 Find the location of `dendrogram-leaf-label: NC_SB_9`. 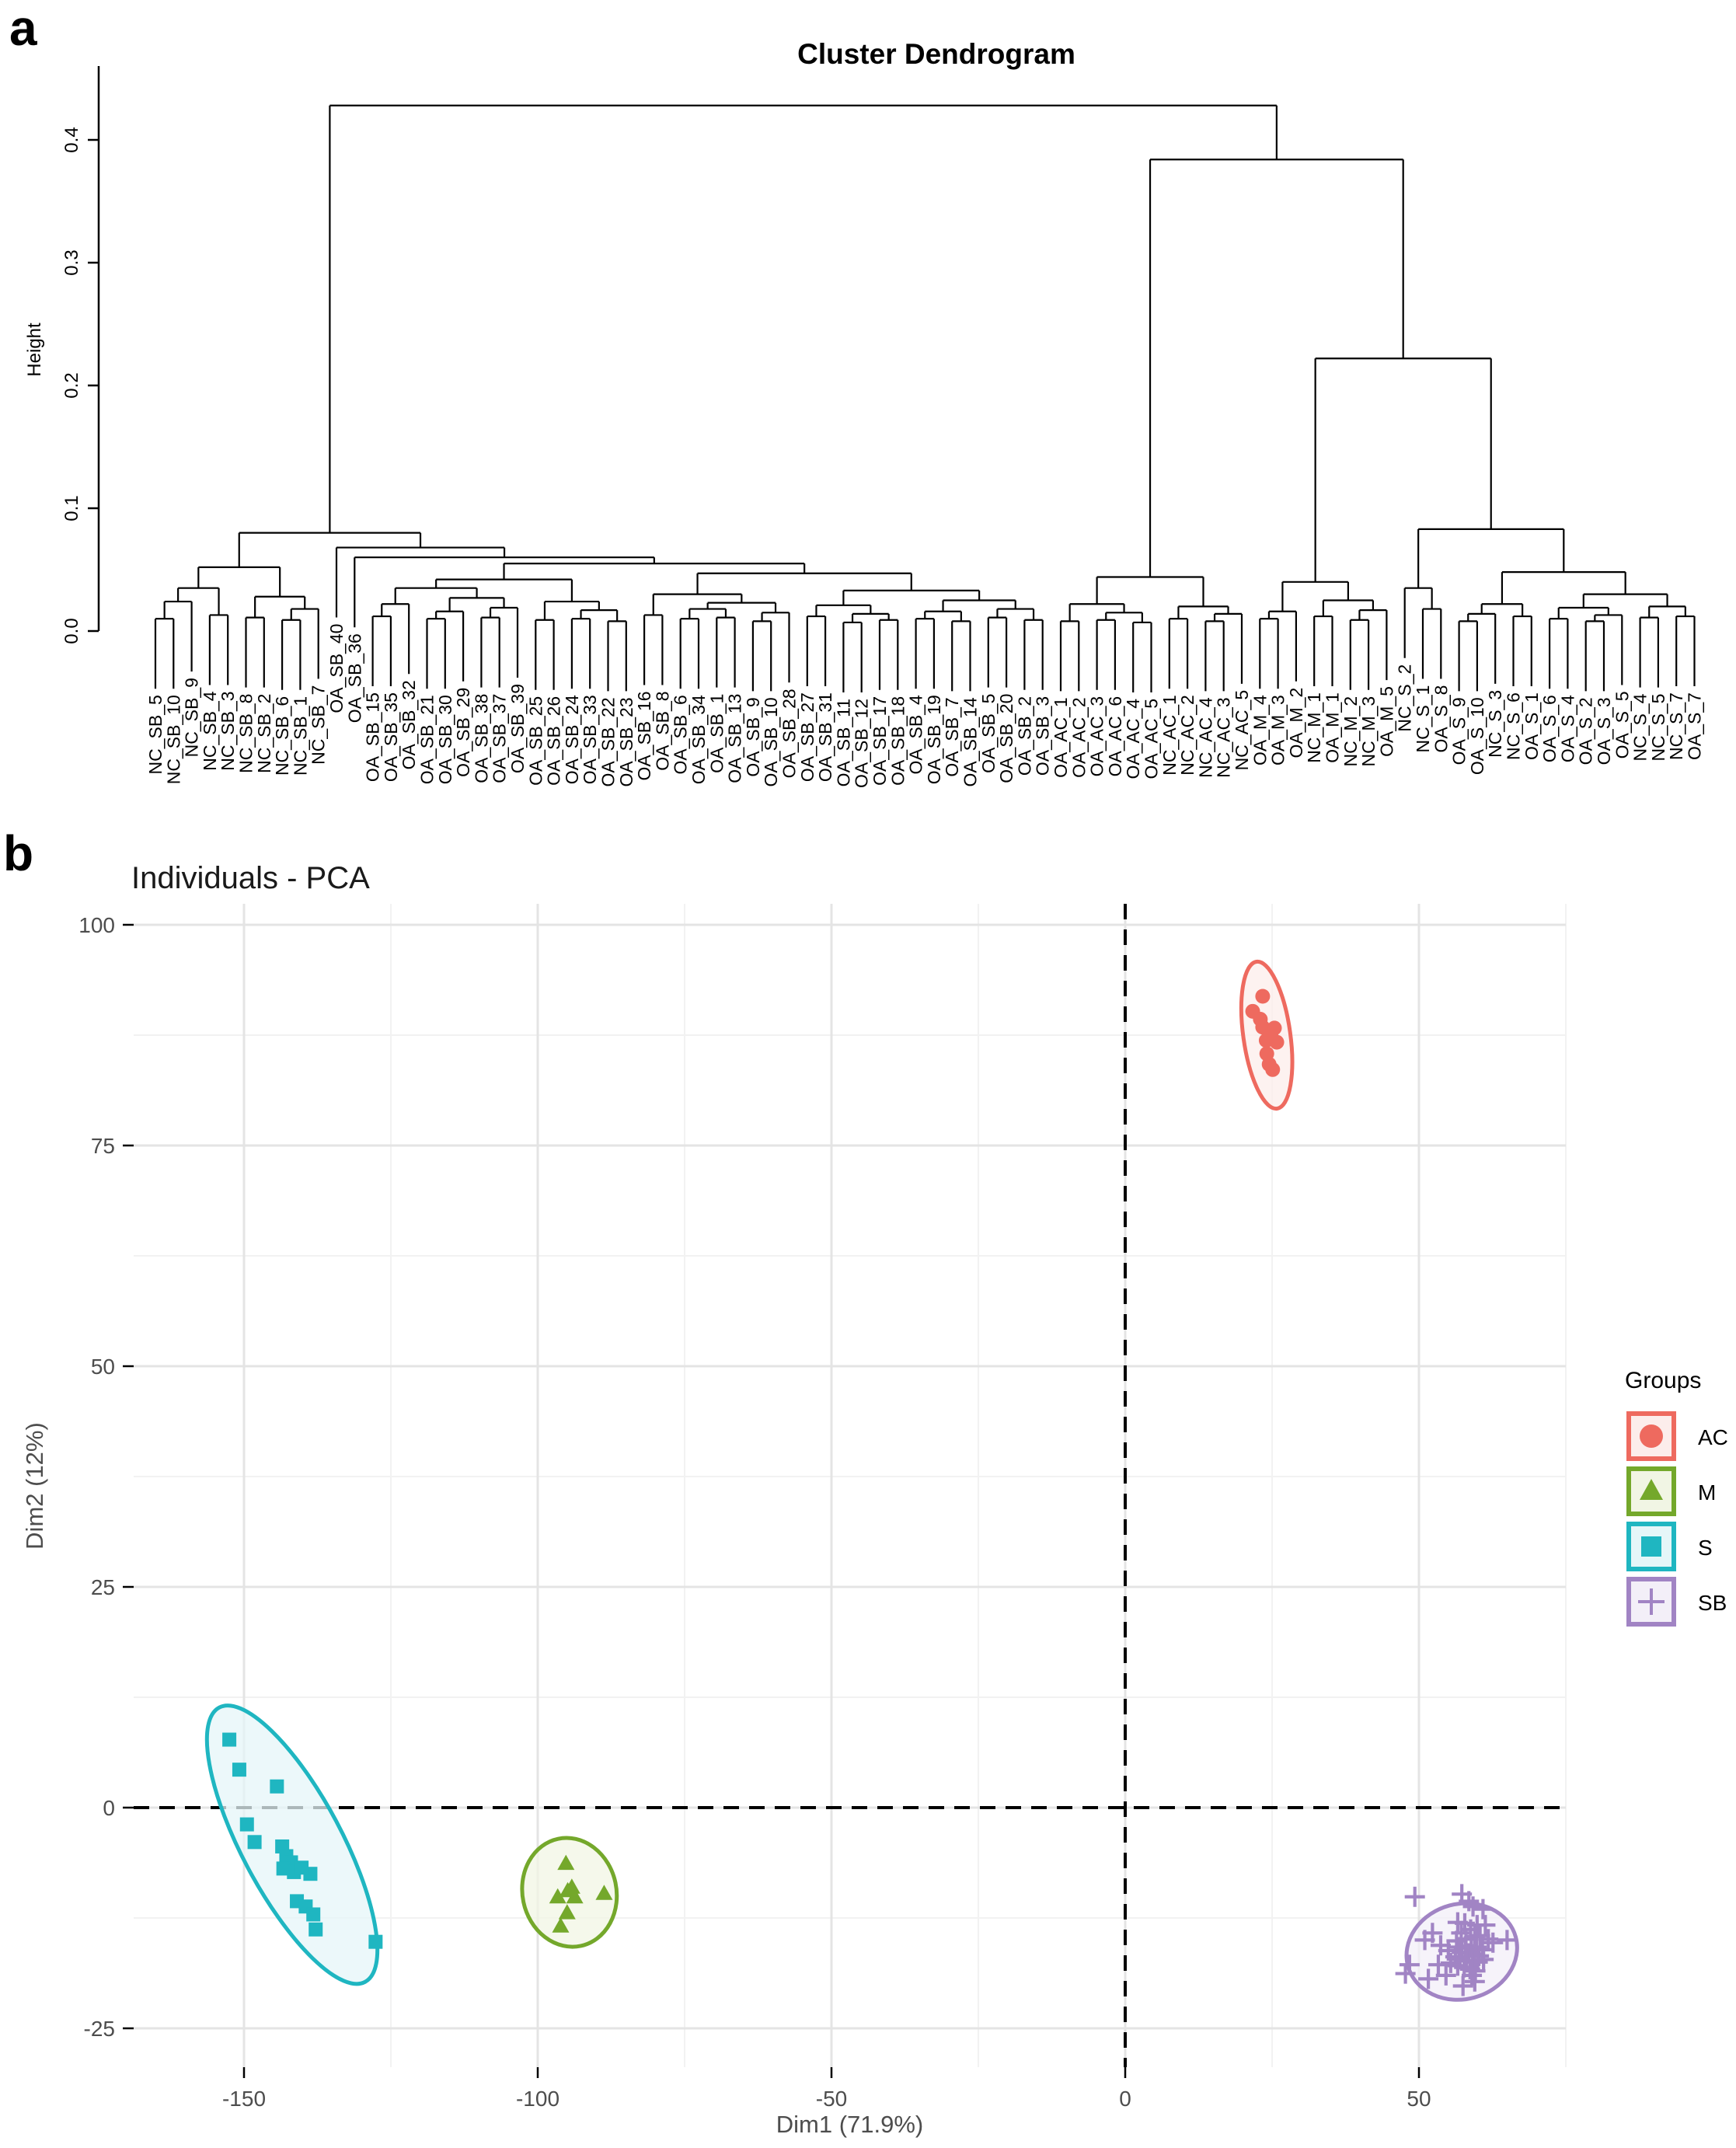

dendrogram-leaf-label: NC_SB_9 is located at coordinates (192, 718).